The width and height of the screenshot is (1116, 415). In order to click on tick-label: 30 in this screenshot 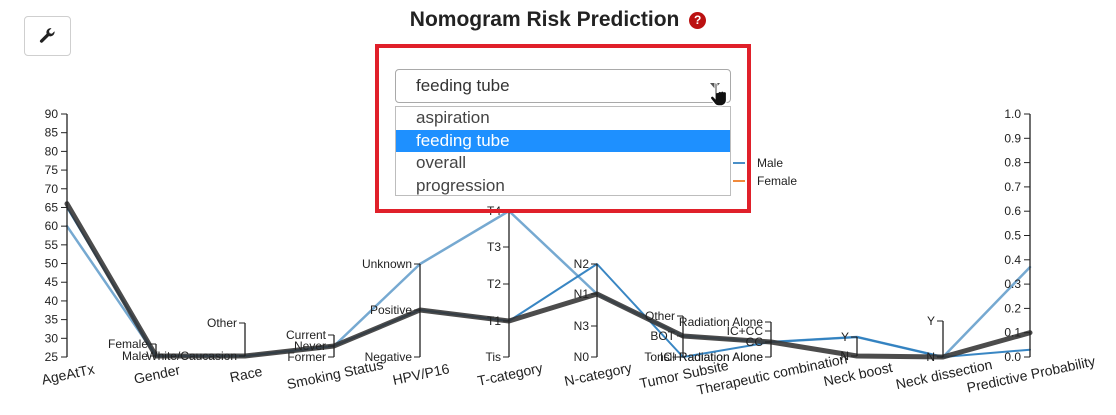, I will do `click(52, 338)`.